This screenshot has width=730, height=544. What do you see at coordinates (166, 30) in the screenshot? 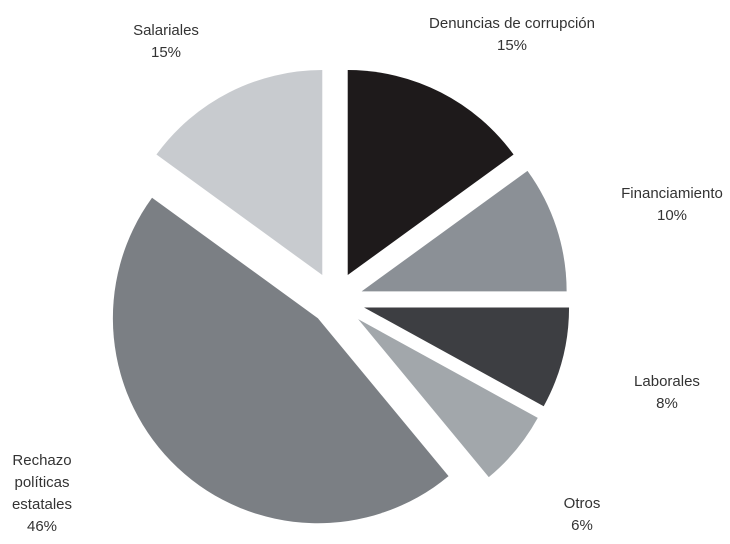
I see `category-label: Salariales` at bounding box center [166, 30].